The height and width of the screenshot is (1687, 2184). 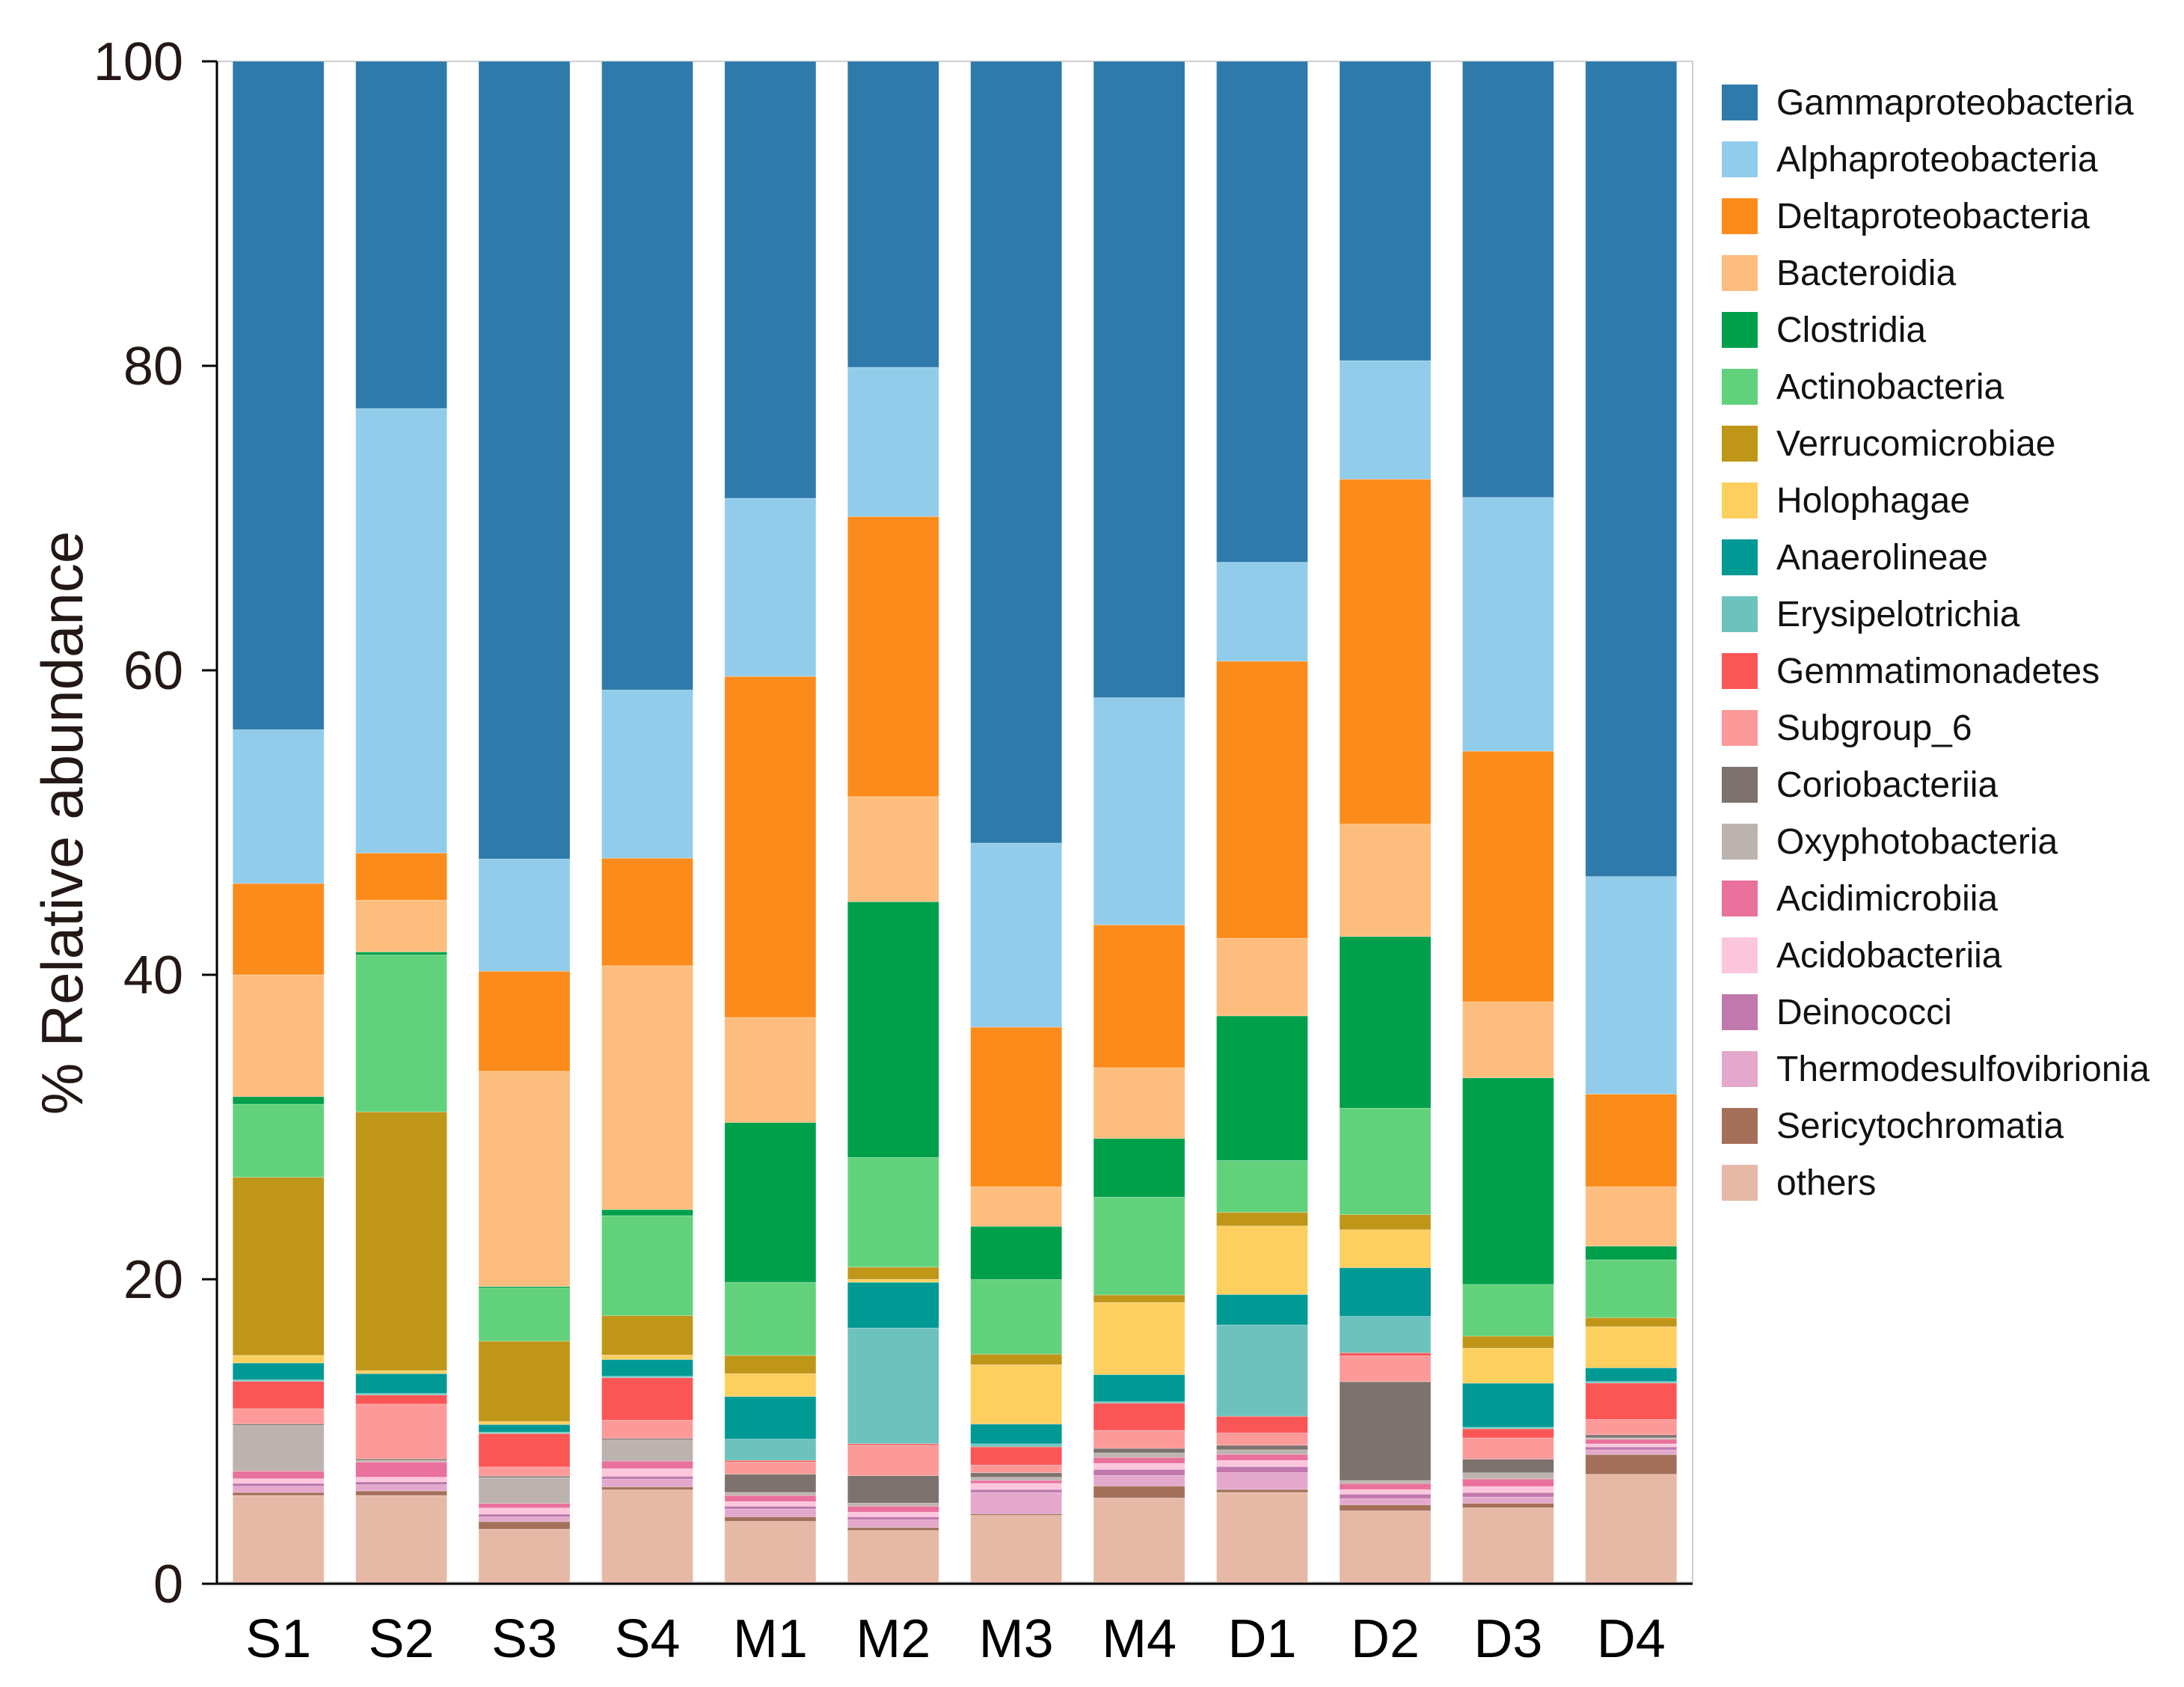 I want to click on x-tick-label-s1: S1, so click(x=278, y=1639).